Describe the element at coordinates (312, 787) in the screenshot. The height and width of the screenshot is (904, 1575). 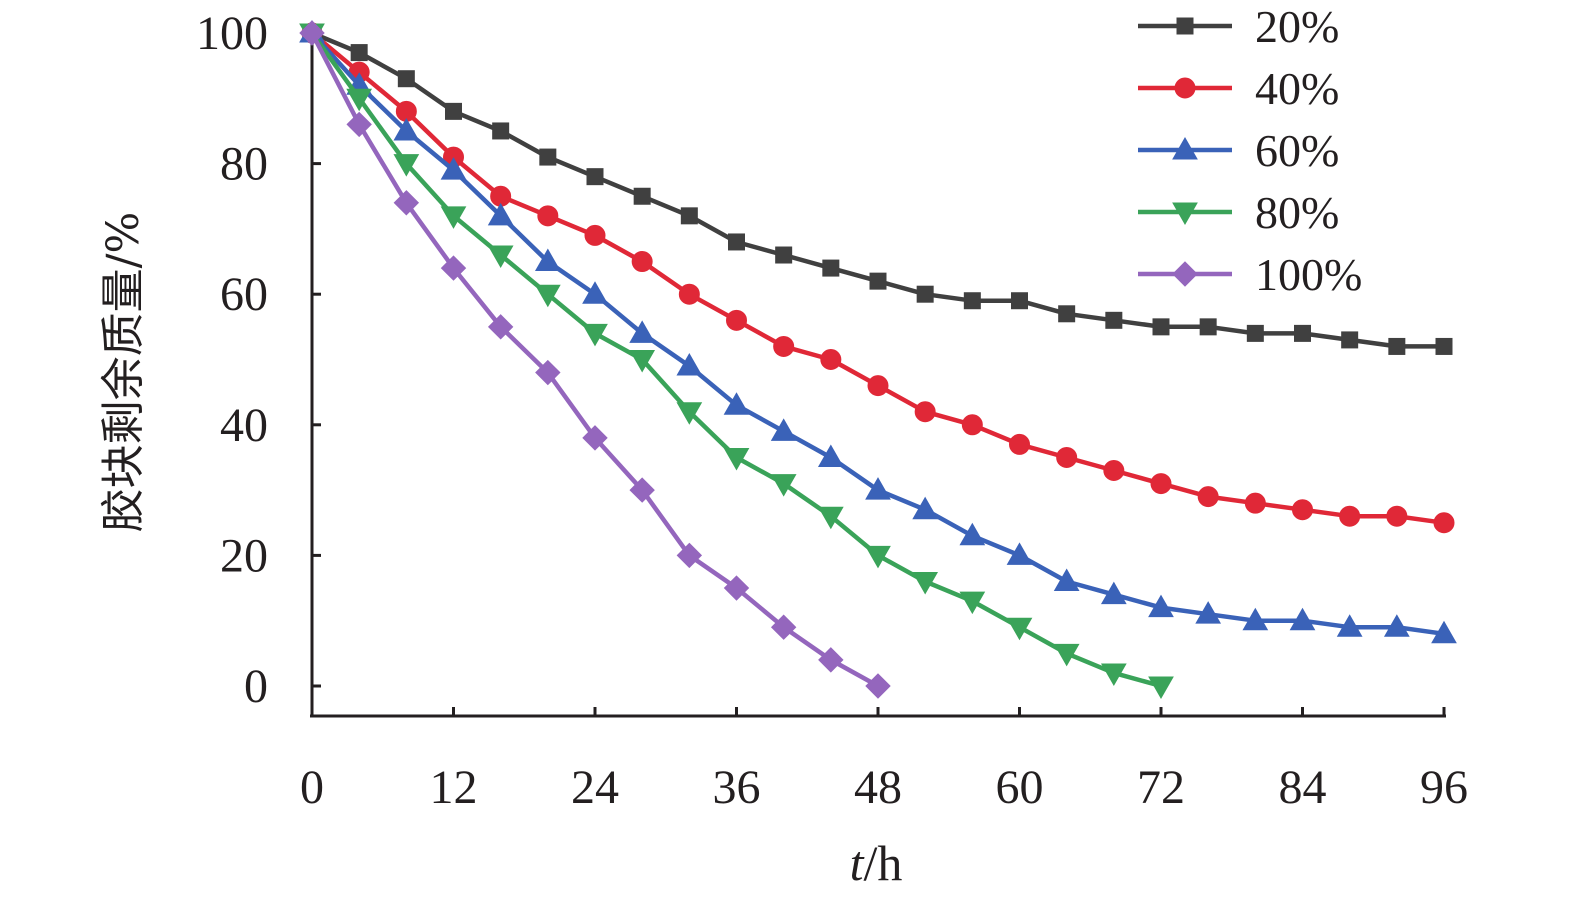
I see `x-tick-label: 0` at that location.